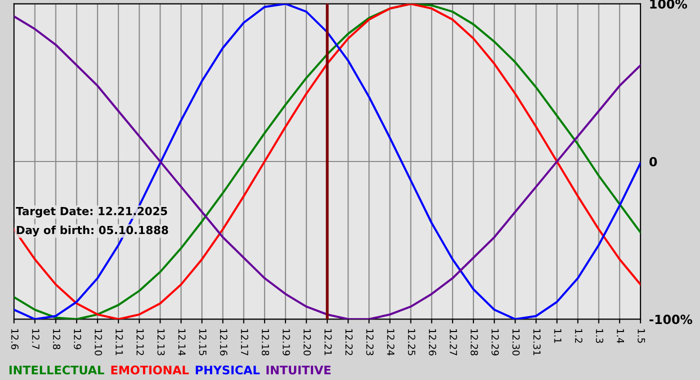 The image size is (700, 380). I want to click on x-tick-label: 1.4, so click(620, 336).